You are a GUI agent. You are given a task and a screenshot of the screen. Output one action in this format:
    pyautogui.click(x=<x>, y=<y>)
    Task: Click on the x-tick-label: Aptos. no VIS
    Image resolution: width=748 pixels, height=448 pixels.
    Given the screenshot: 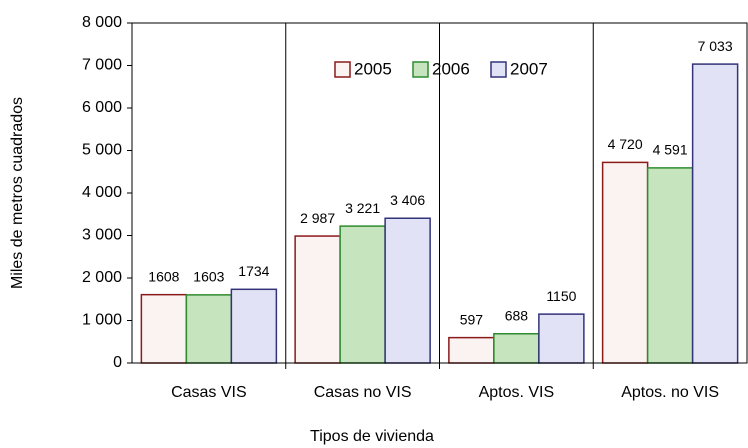 What is the action you would take?
    pyautogui.click(x=670, y=392)
    